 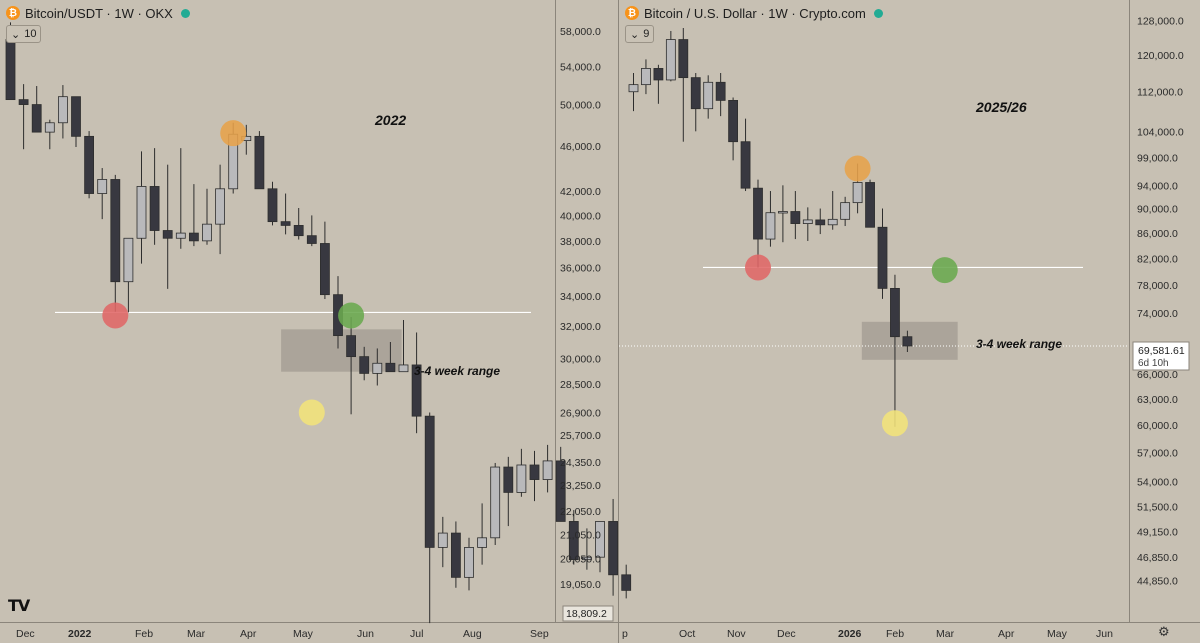 I want to click on left-indicator-toggle: ⌄ 10, so click(x=24, y=34).